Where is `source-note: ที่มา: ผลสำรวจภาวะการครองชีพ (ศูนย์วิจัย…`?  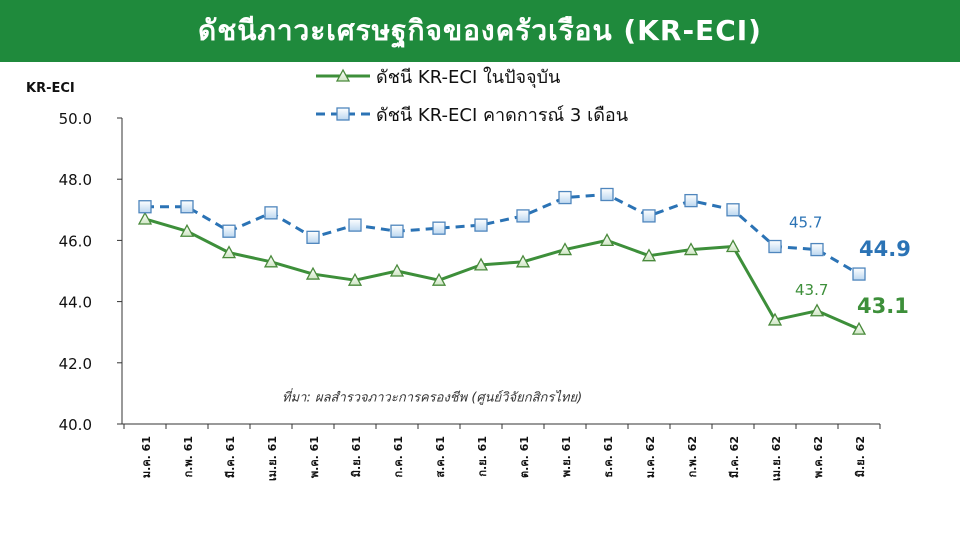 source-note: ที่มา: ผลสำรวจภาวะการครองชีพ (ศูนย์วิจัย… is located at coordinates (432, 397).